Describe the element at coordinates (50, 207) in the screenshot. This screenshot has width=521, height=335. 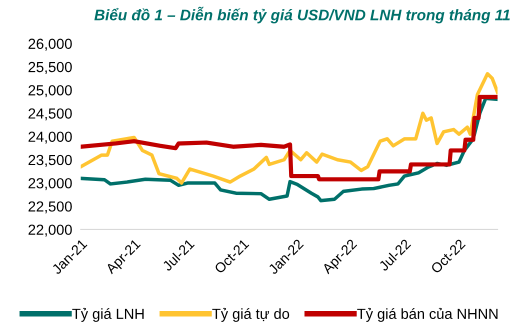
I see `y-tick-label: 22,500` at that location.